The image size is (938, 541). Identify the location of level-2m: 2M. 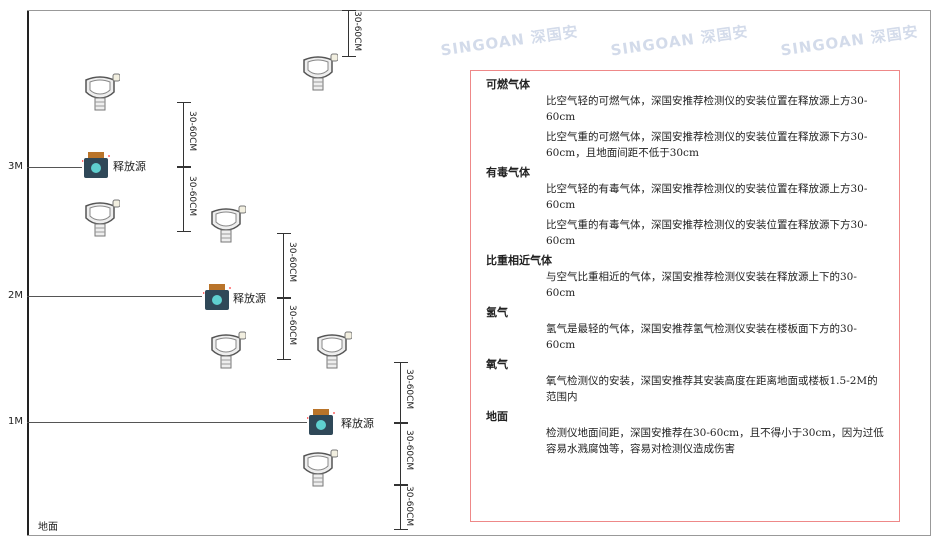
(15, 295).